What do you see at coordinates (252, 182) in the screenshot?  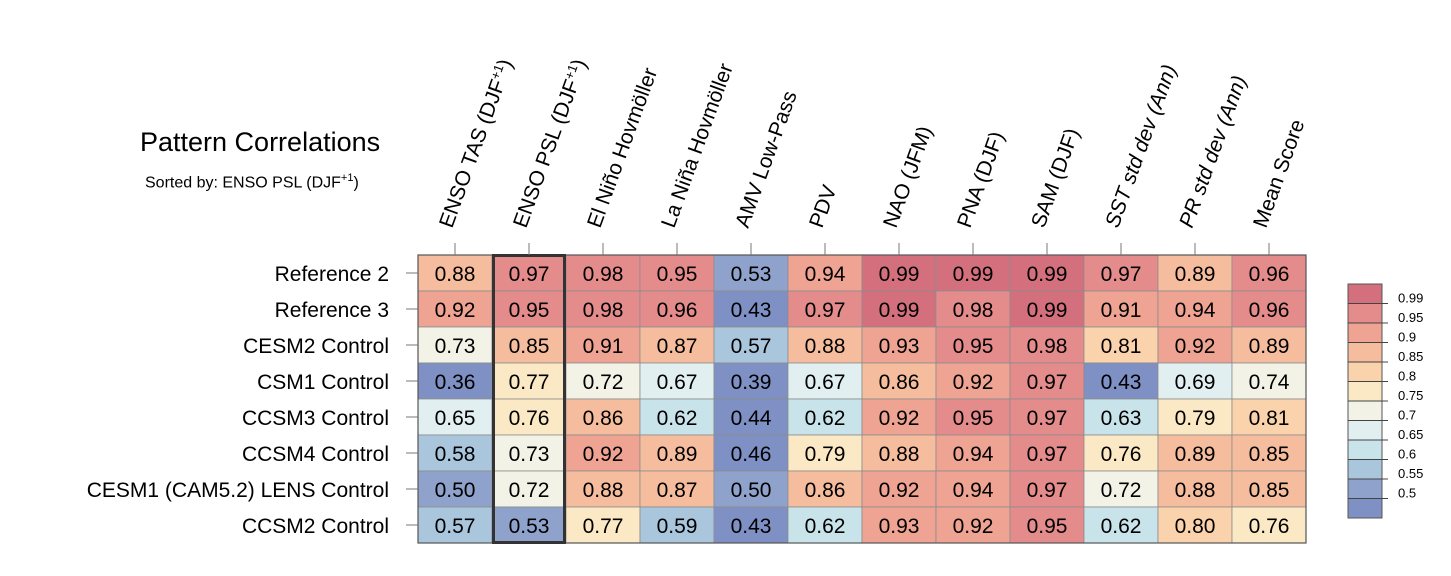 I see `chart-subtitle: Sorted by: ENSO PSL (DJF+1)` at bounding box center [252, 182].